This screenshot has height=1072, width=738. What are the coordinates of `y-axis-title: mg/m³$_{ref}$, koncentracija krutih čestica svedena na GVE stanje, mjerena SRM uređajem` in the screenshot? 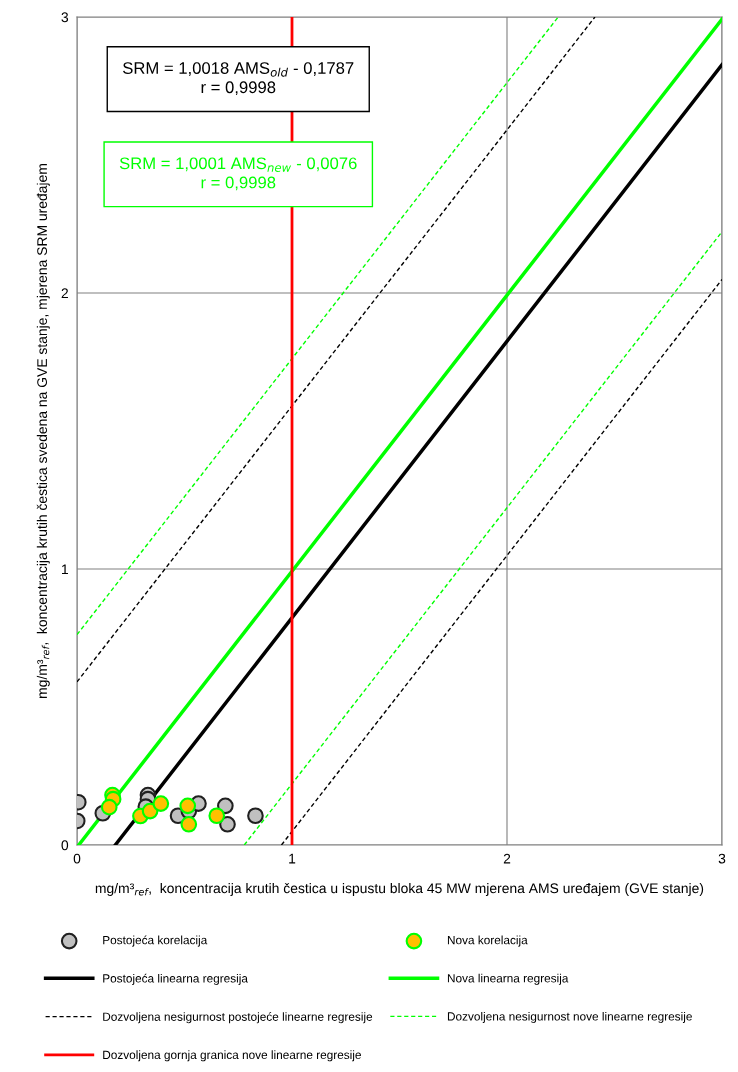 It's located at (43, 431).